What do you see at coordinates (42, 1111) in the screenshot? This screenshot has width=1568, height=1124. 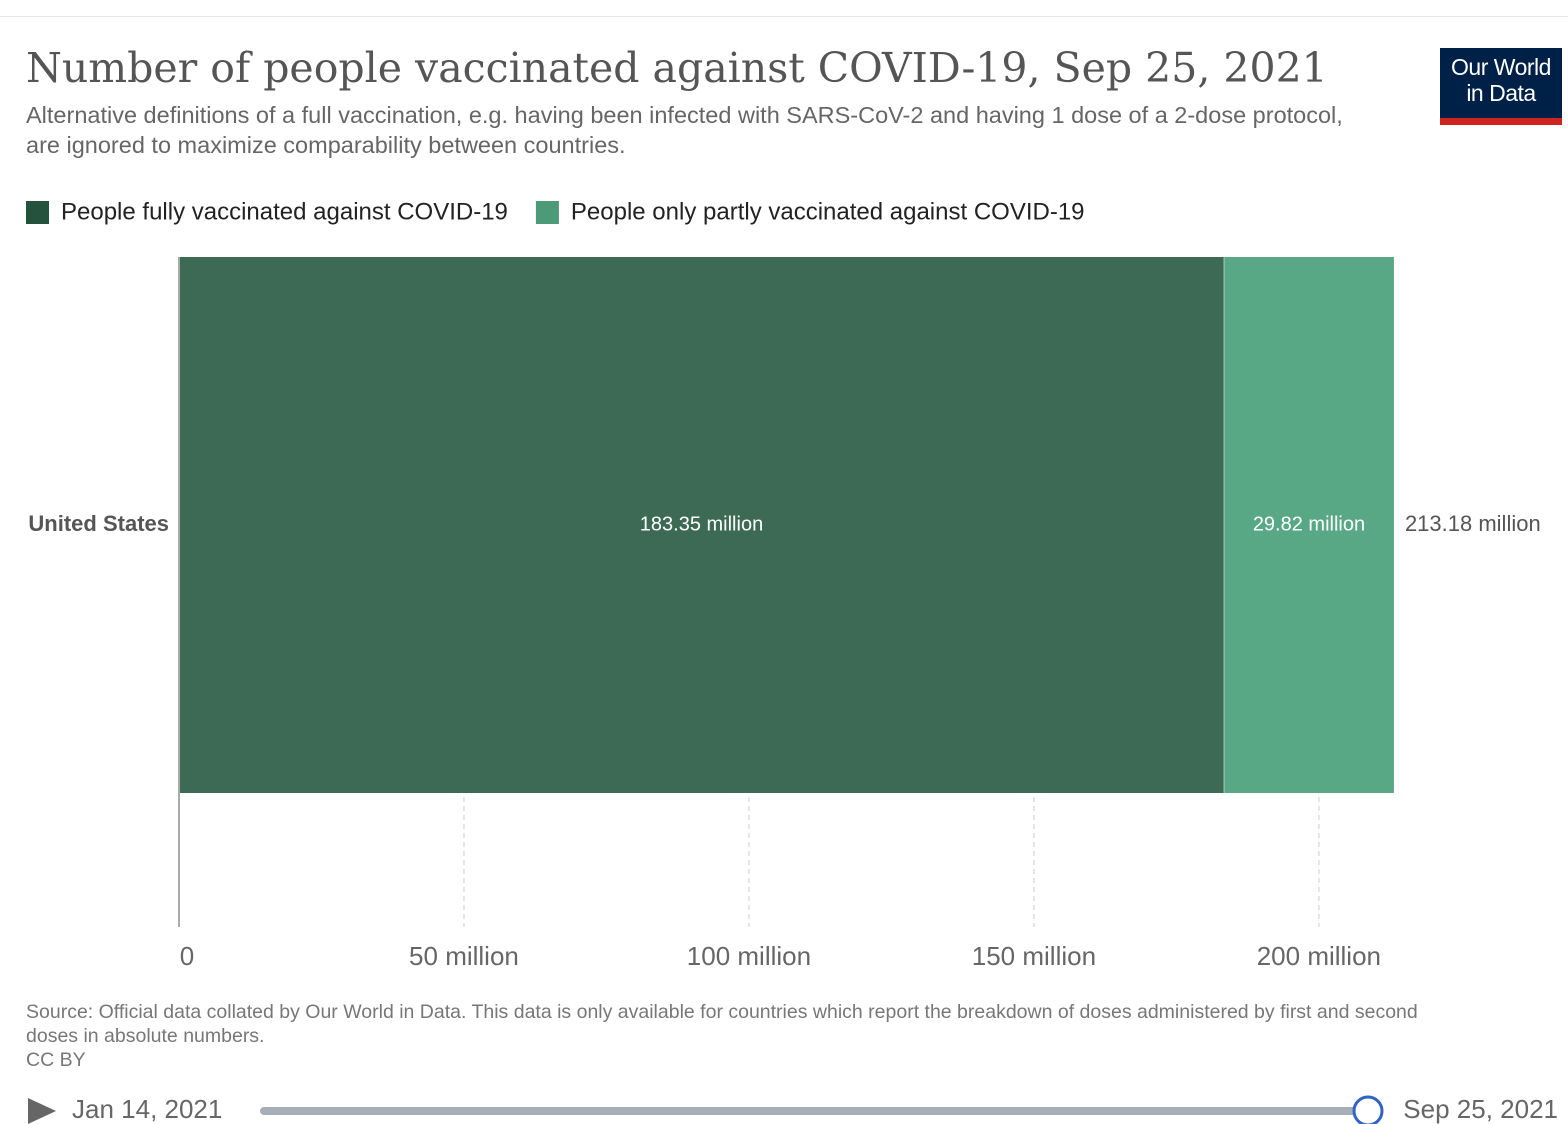 I see `play-button` at bounding box center [42, 1111].